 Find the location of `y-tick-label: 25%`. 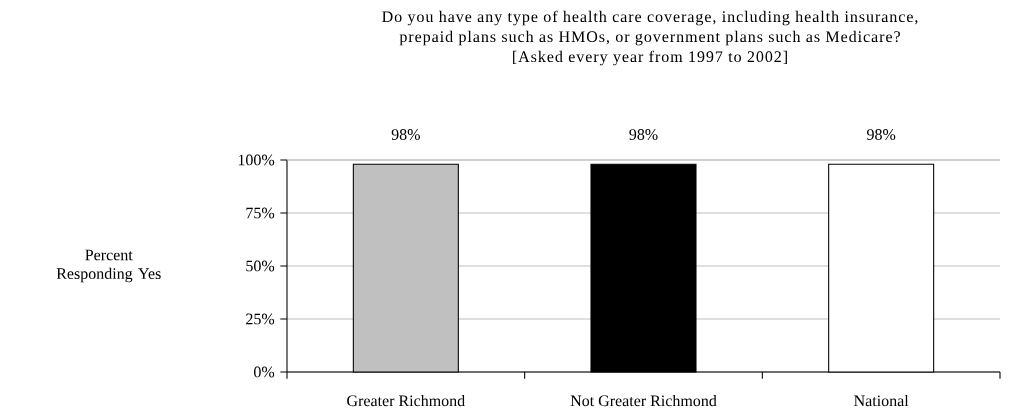

y-tick-label: 25% is located at coordinates (260, 319).